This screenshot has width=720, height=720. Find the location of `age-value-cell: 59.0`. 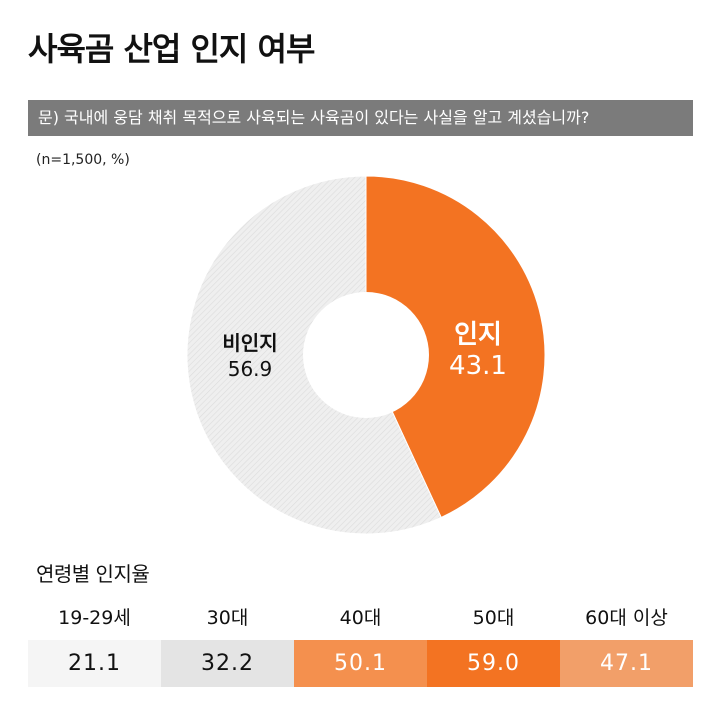

age-value-cell: 59.0 is located at coordinates (493, 663).